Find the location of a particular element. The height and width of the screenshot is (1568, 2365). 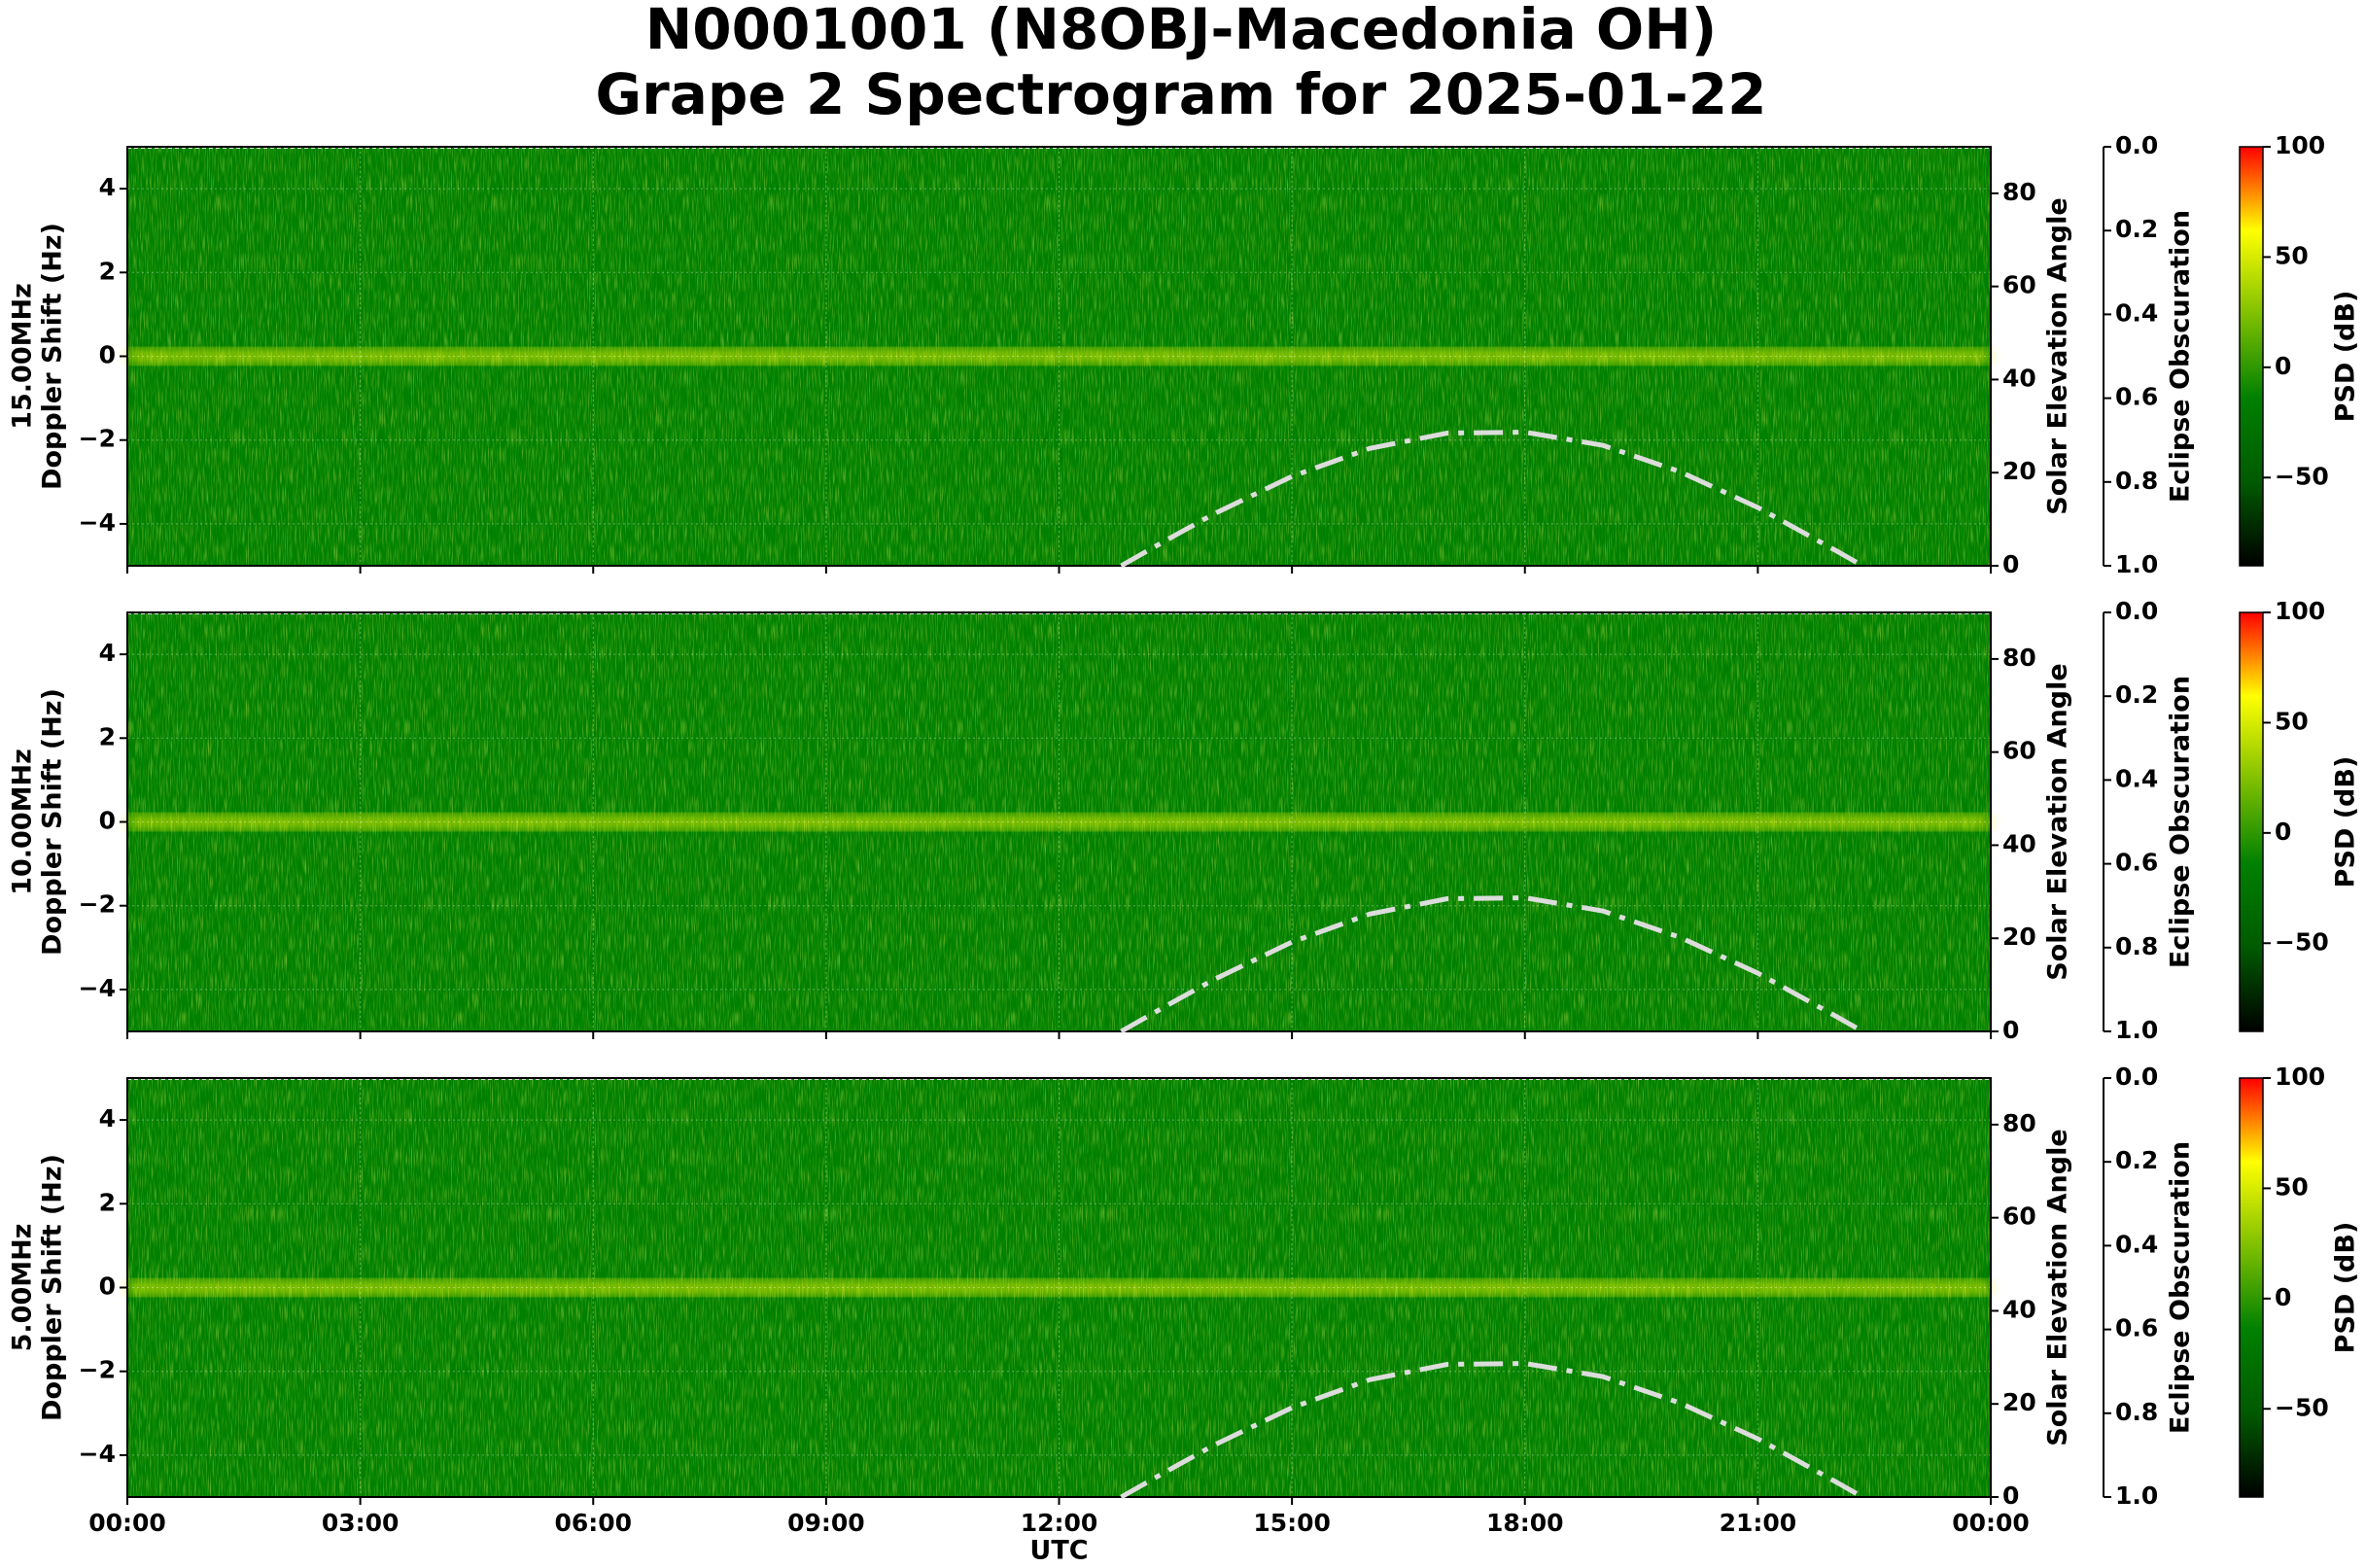

x-tick-label: 18:00 is located at coordinates (1525, 1523).